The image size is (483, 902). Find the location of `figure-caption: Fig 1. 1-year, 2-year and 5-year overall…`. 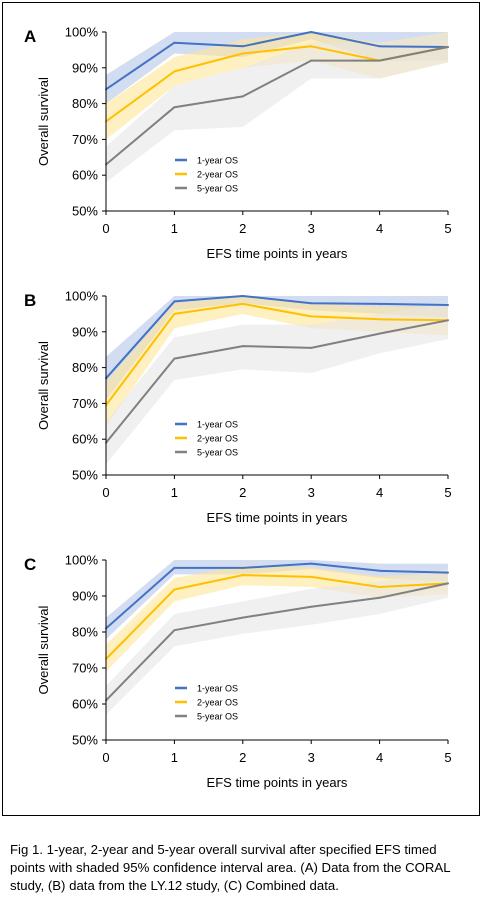

figure-caption: Fig 1. 1-year, 2-year and 5-year overall… is located at coordinates (230, 867).